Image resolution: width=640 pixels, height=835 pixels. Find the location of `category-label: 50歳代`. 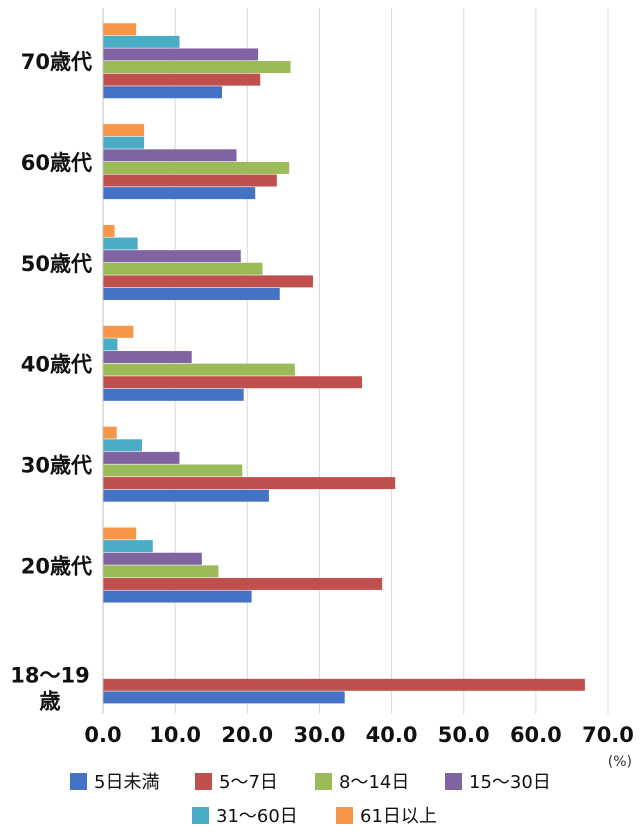

category-label: 50歳代 is located at coordinates (56, 264).